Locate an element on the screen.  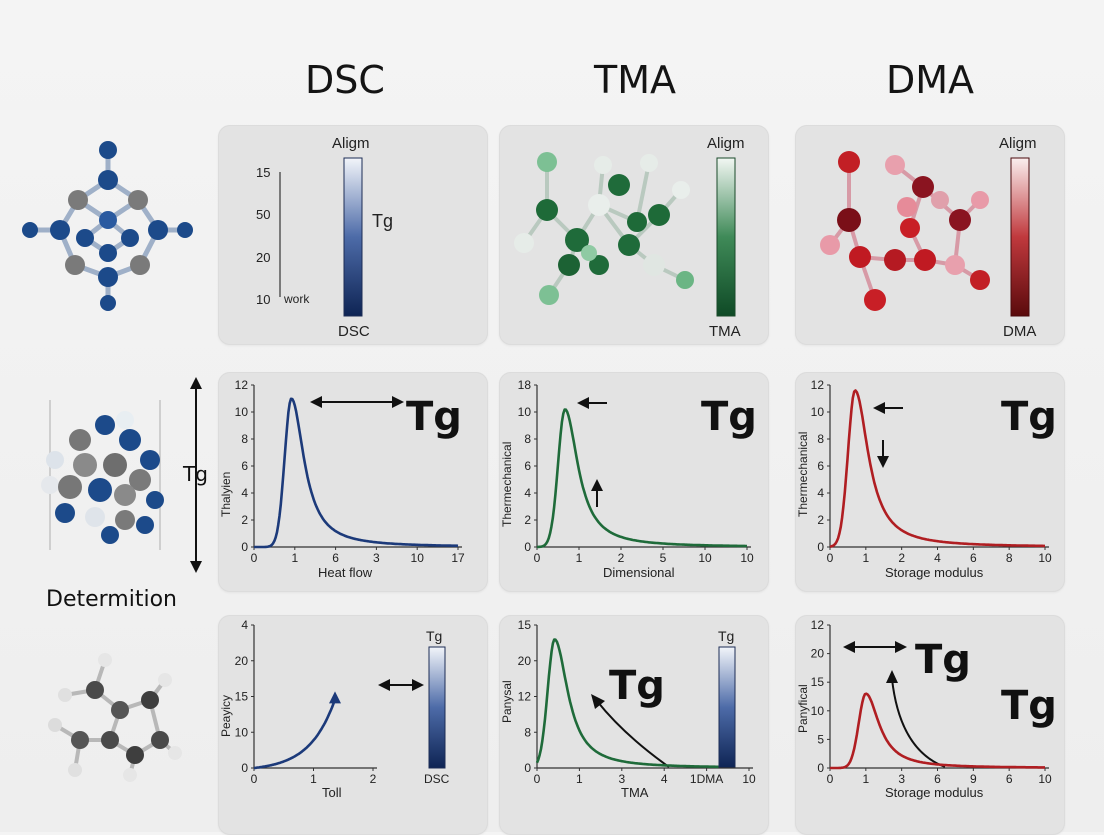
dma-mid-xlabel: Storage modulus is located at coordinates (934, 572).